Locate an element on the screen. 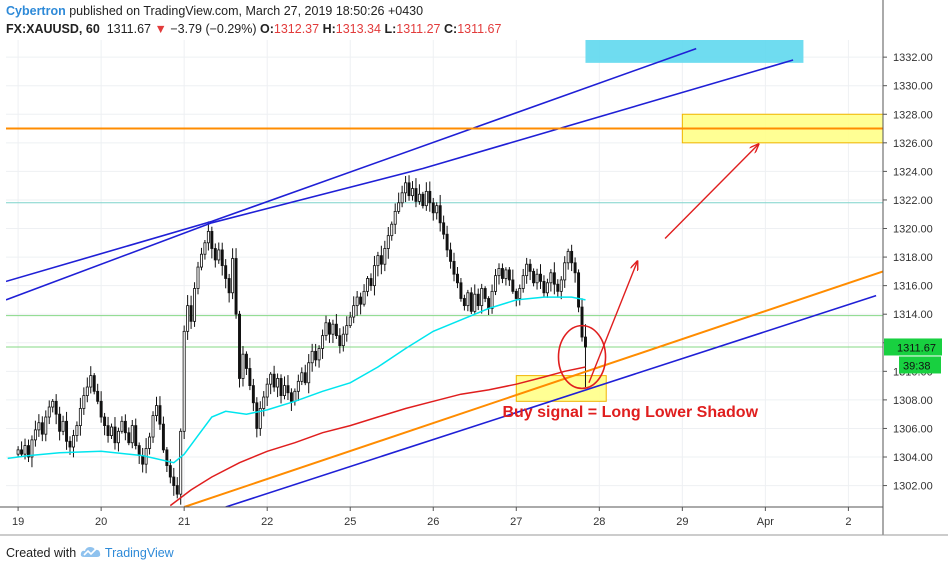  change-value: −3.79 (−0.29%) is located at coordinates (213, 29).